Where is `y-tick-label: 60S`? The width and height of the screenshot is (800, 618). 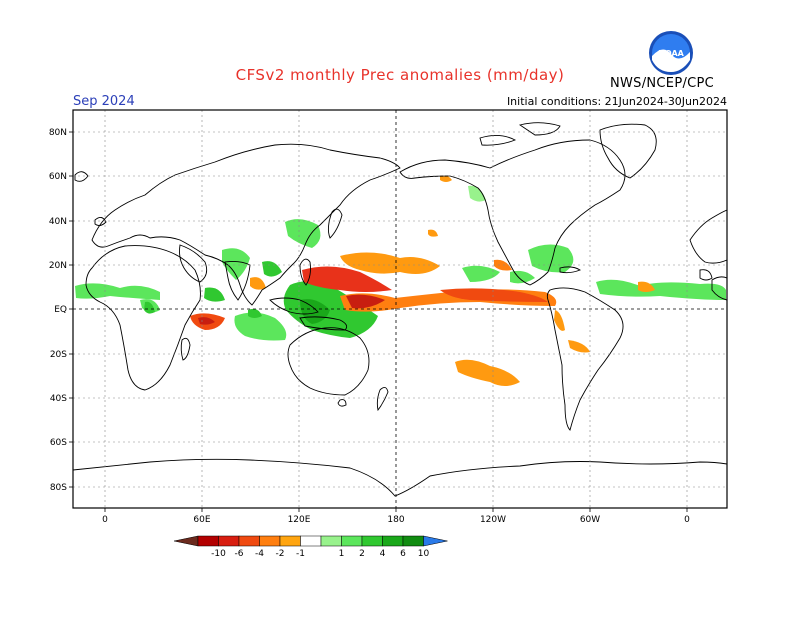
y-tick-label: 60S is located at coordinates (58, 443).